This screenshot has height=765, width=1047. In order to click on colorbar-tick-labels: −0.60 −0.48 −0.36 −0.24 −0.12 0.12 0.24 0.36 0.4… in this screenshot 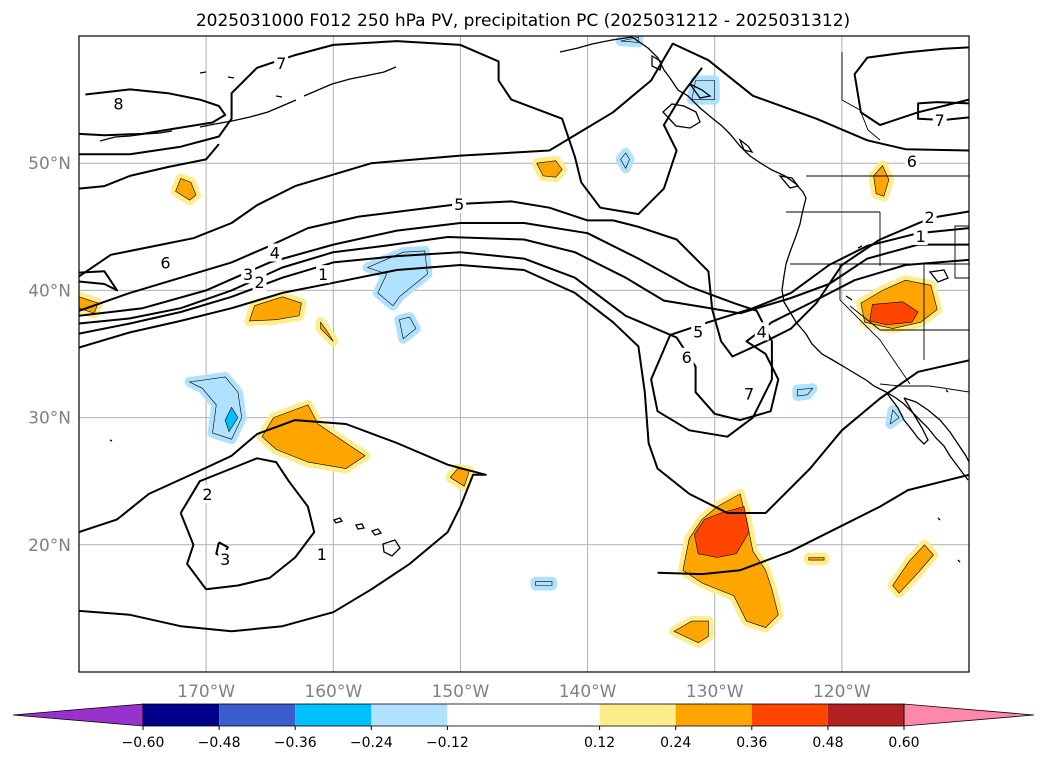, I will do `click(521, 738)`.